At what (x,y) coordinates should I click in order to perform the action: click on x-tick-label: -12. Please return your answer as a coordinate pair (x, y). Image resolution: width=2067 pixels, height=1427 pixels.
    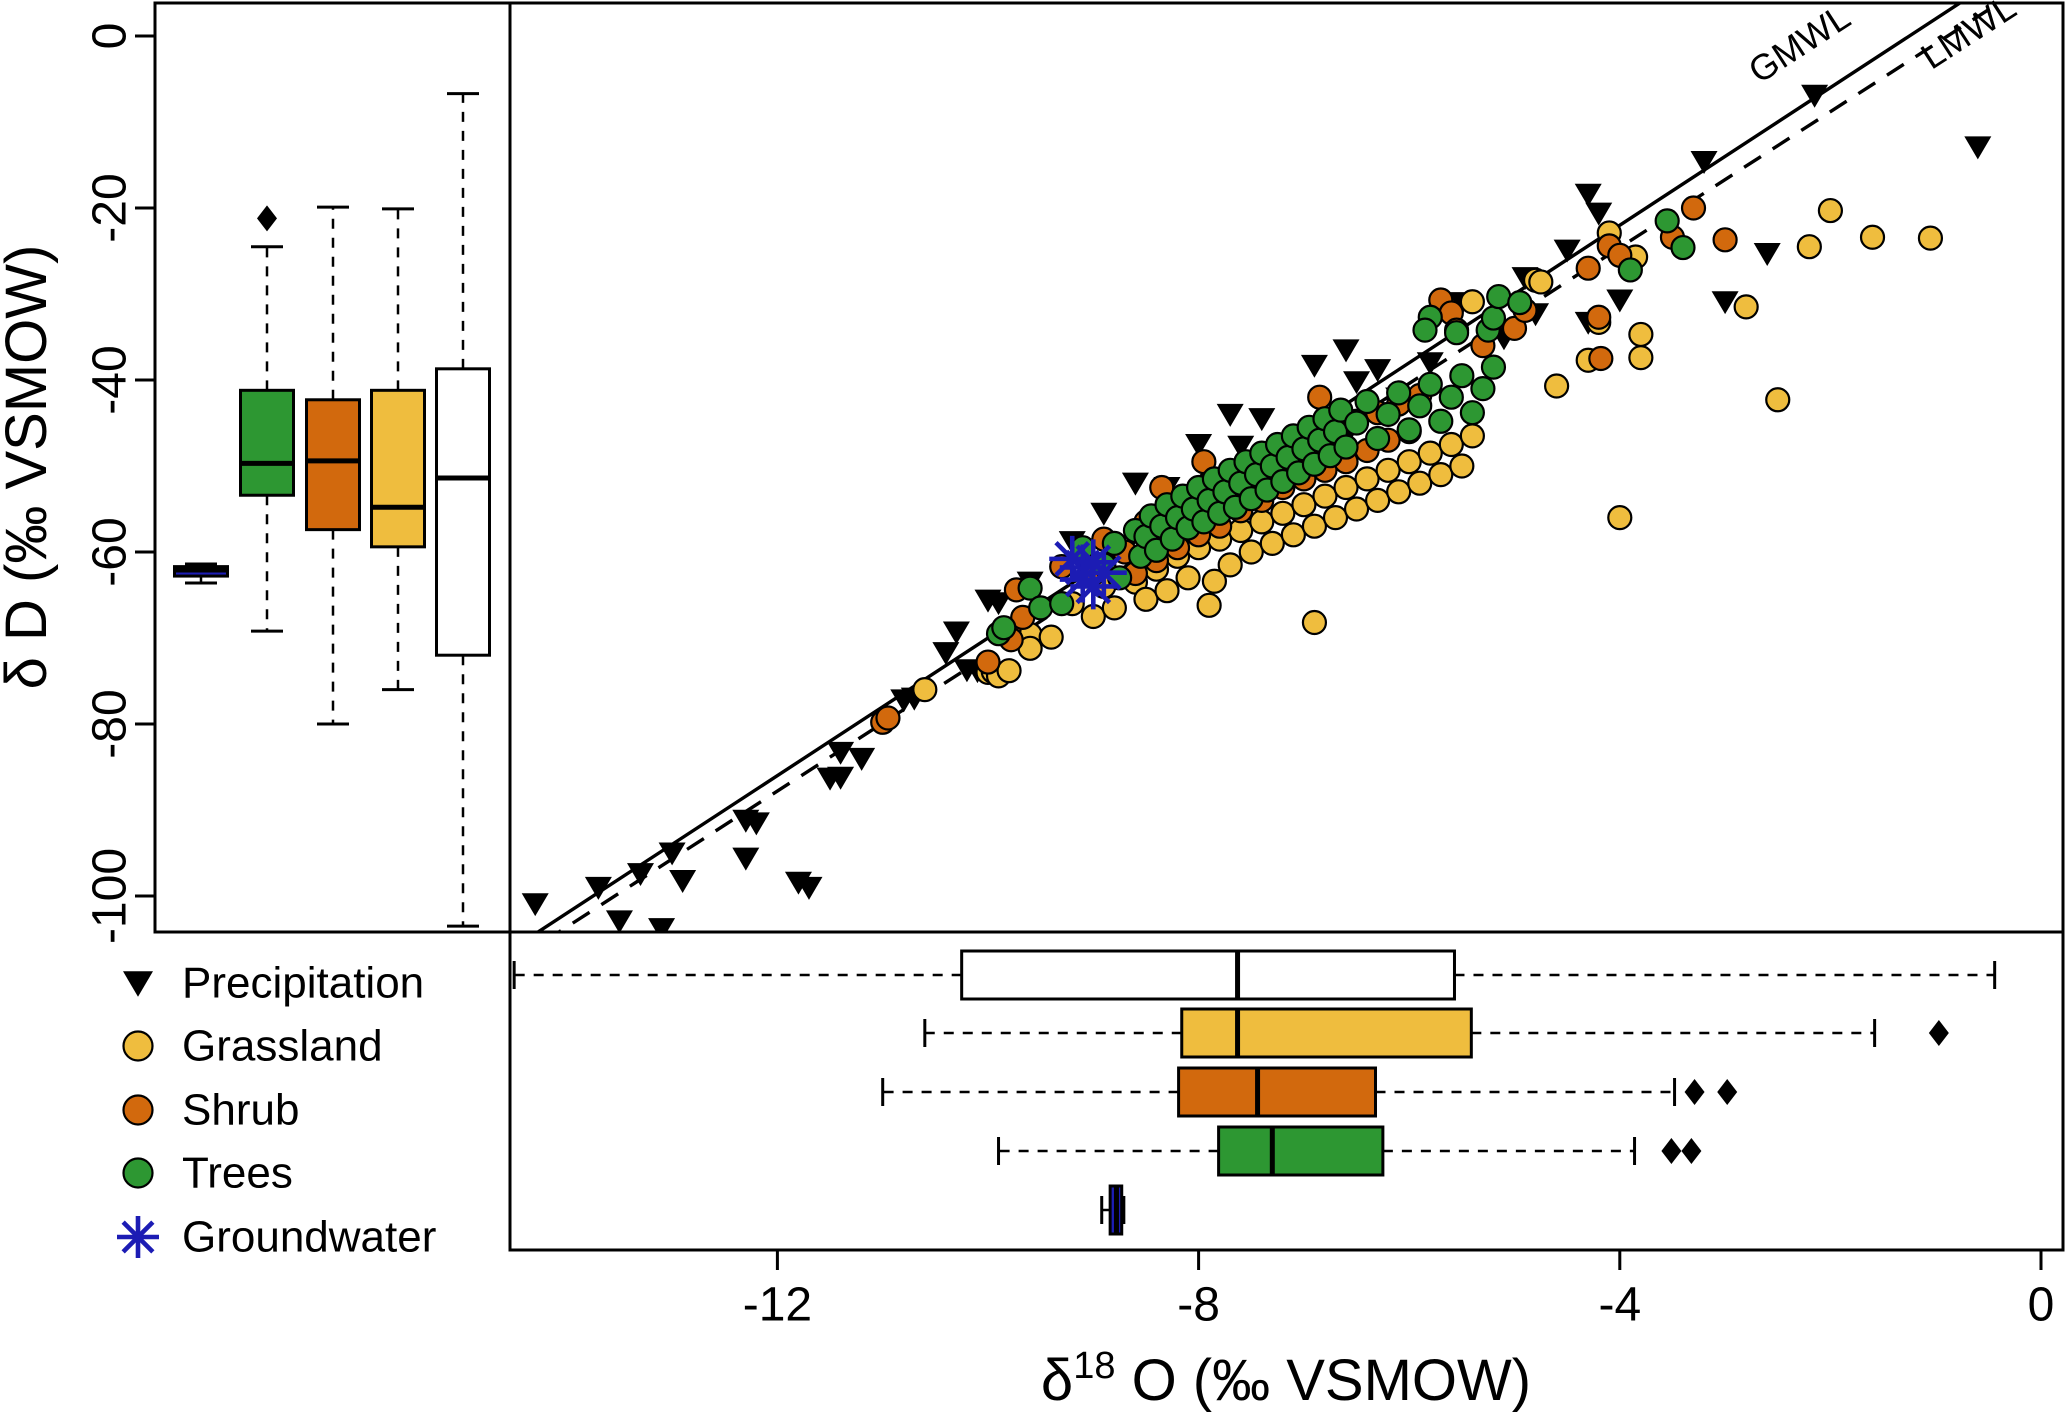
    Looking at the image, I should click on (777, 1305).